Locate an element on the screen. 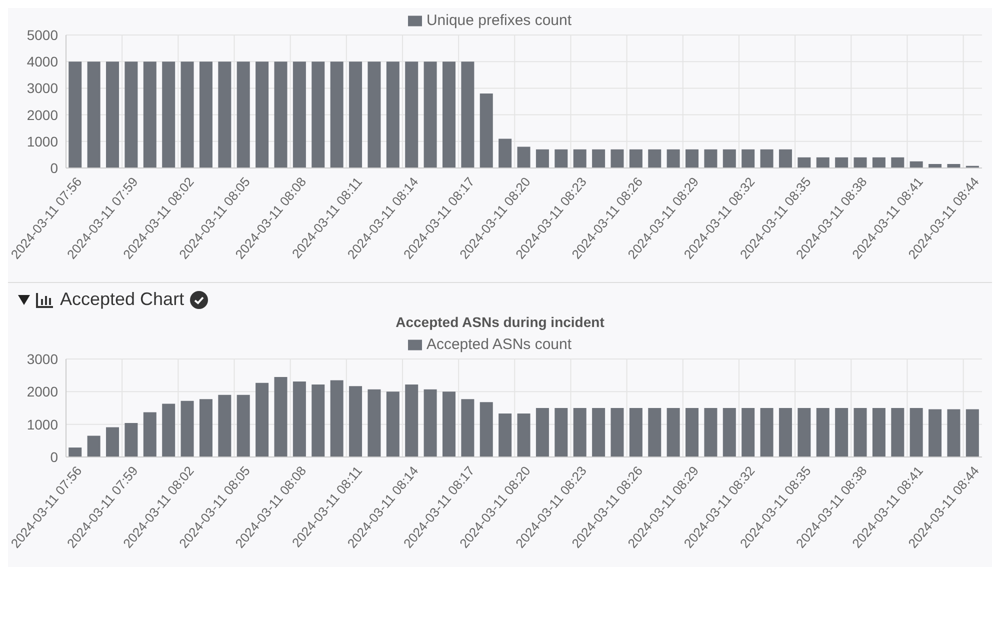 This screenshot has height=625, width=1000. text: Accepted Chart is located at coordinates (122, 299).